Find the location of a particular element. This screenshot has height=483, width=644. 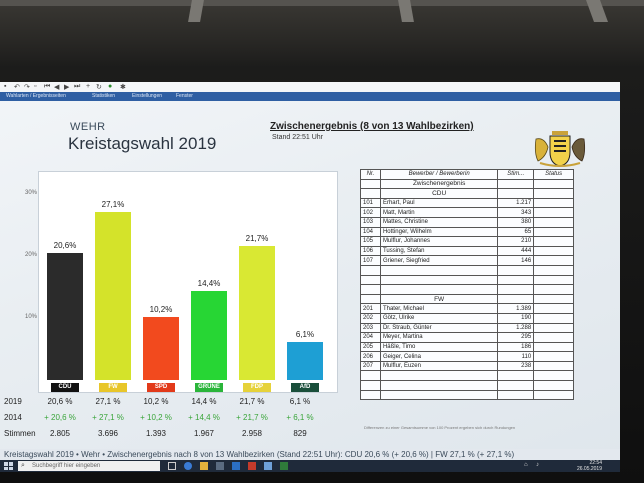

cell-nr: 202 is located at coordinates (370, 318).